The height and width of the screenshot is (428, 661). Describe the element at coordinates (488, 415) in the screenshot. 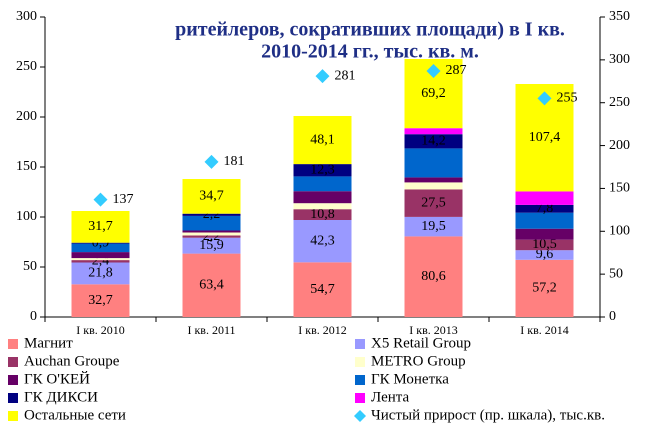

I see `legend-label: Чистый прирост (пр. шкала), тыс.кв.` at that location.